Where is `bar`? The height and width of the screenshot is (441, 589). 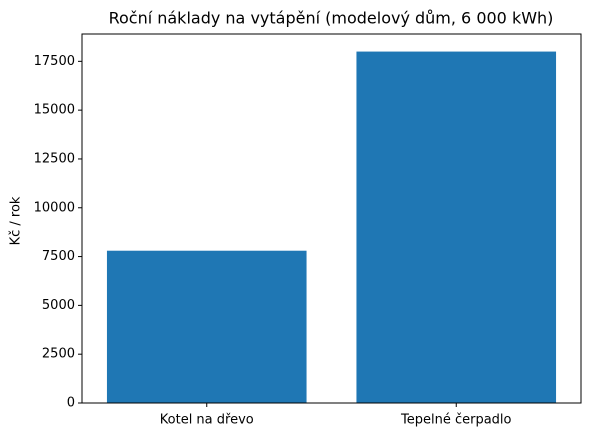 bar is located at coordinates (206, 326).